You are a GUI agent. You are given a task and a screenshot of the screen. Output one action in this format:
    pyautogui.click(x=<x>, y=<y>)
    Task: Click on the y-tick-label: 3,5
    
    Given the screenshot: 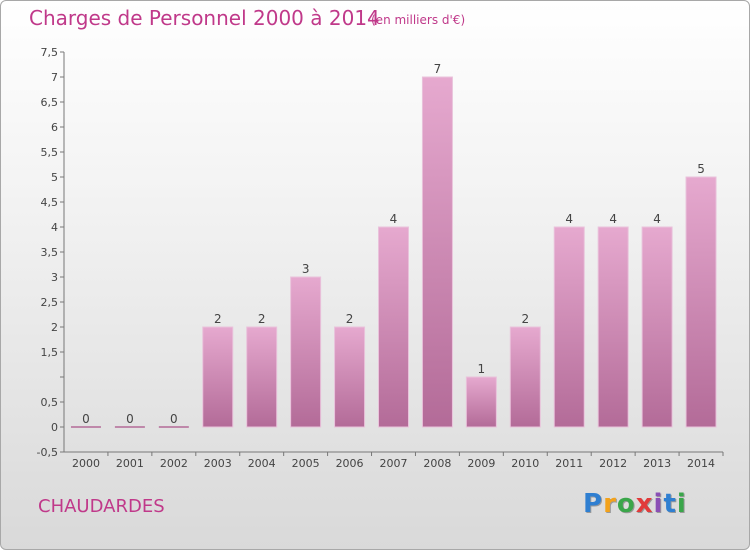 What is the action you would take?
    pyautogui.click(x=50, y=252)
    